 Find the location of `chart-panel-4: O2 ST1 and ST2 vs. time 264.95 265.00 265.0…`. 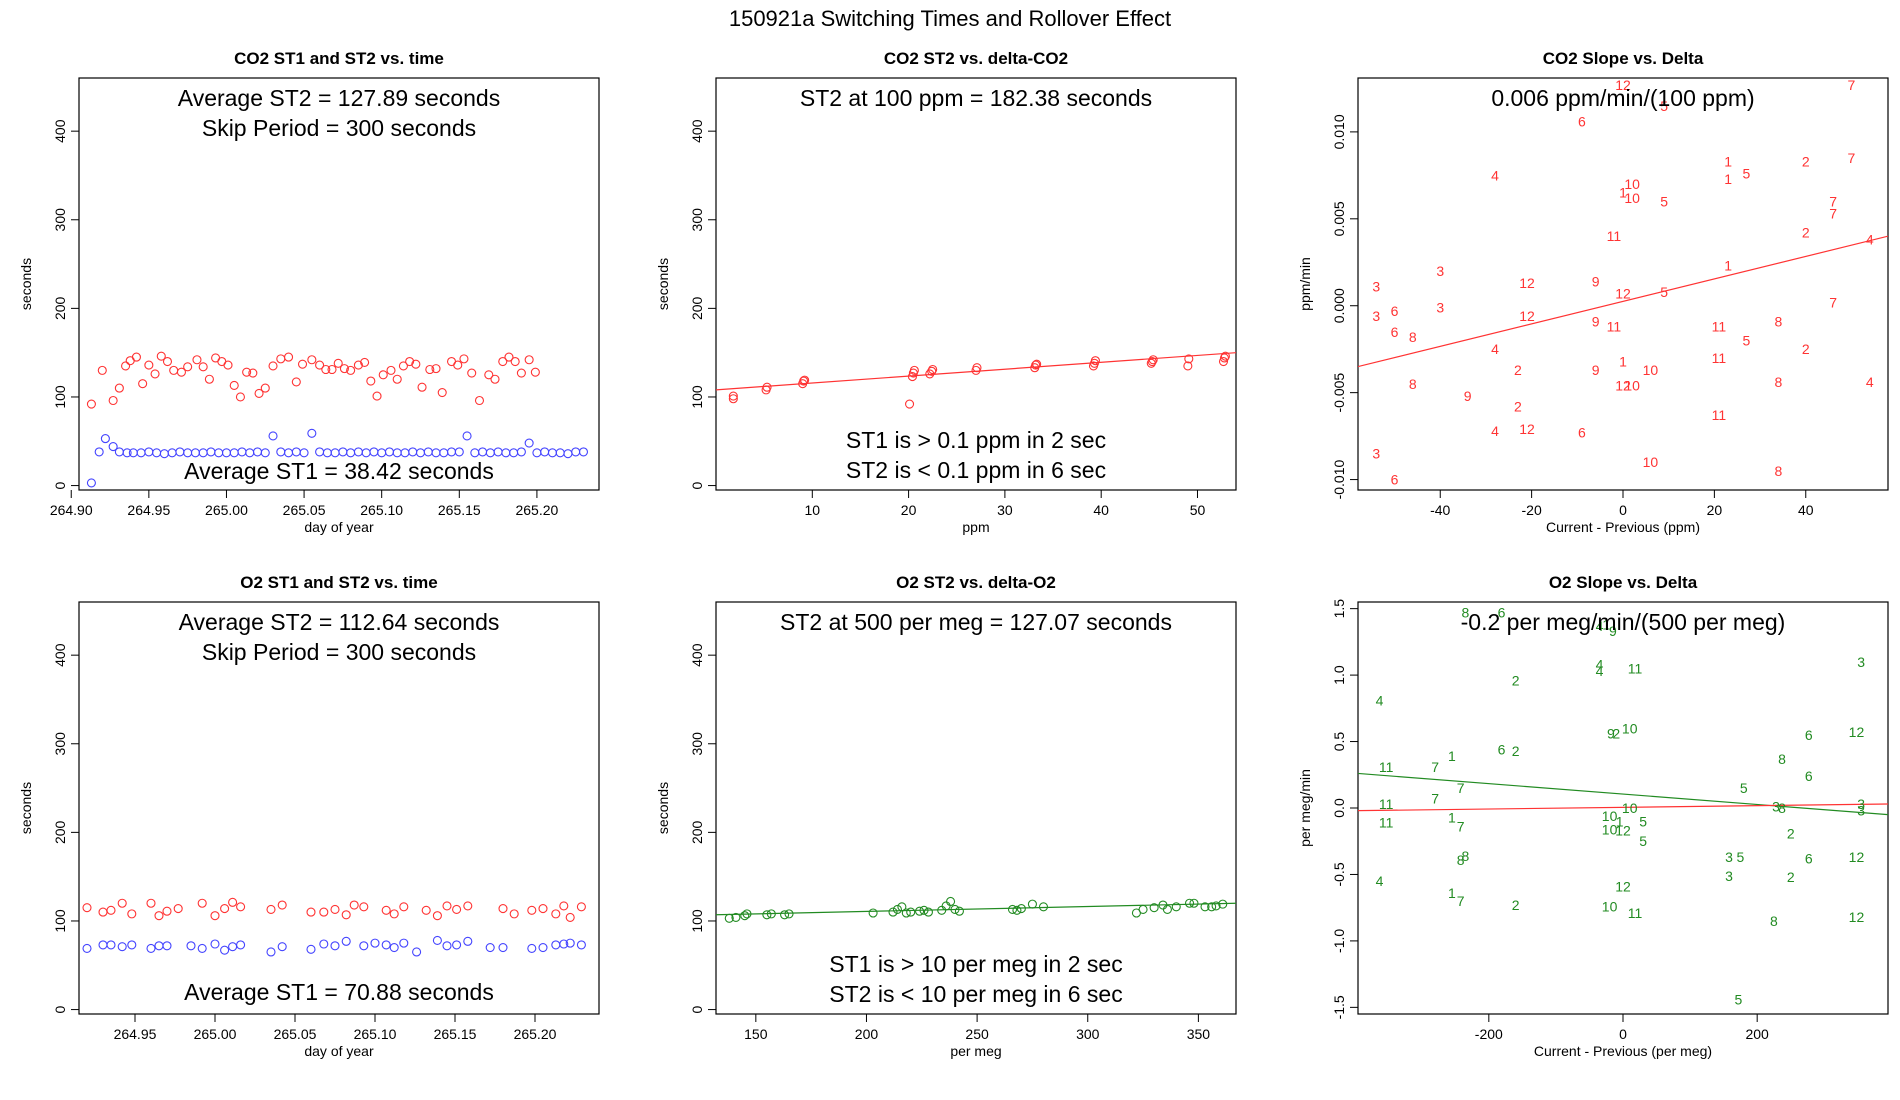

chart-panel-4: O2 ST1 and ST2 vs. time 264.95 265.00 265.0… is located at coordinates (309, 816).